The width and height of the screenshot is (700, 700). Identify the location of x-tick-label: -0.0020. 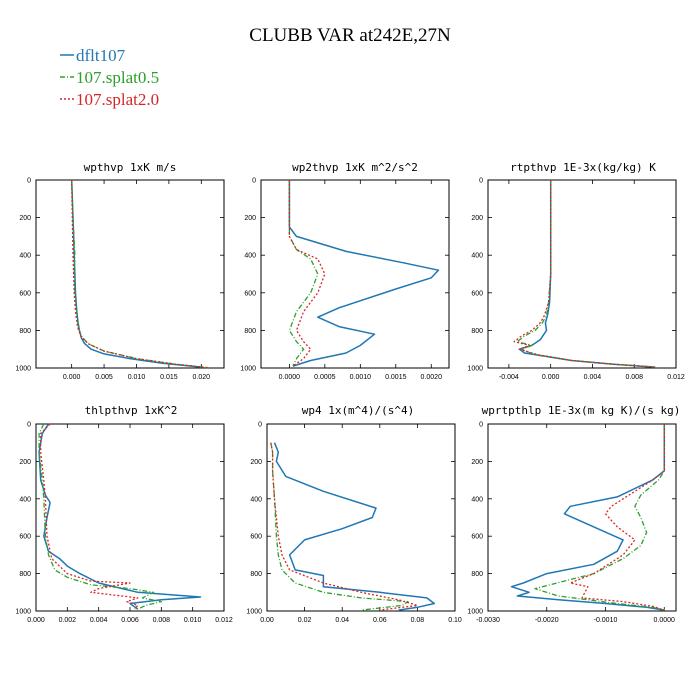
(547, 620).